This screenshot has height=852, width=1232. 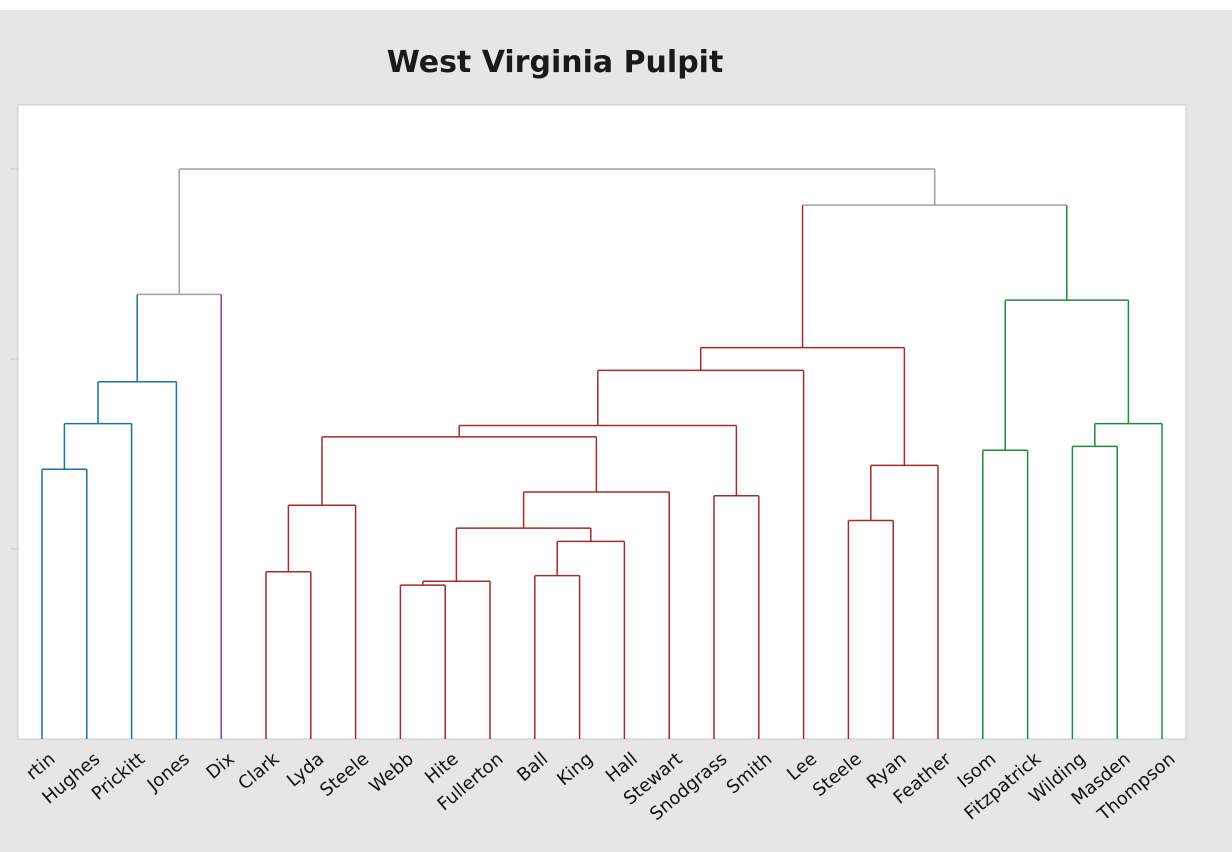 What do you see at coordinates (14, 359) in the screenshot?
I see `y-axis-ticks` at bounding box center [14, 359].